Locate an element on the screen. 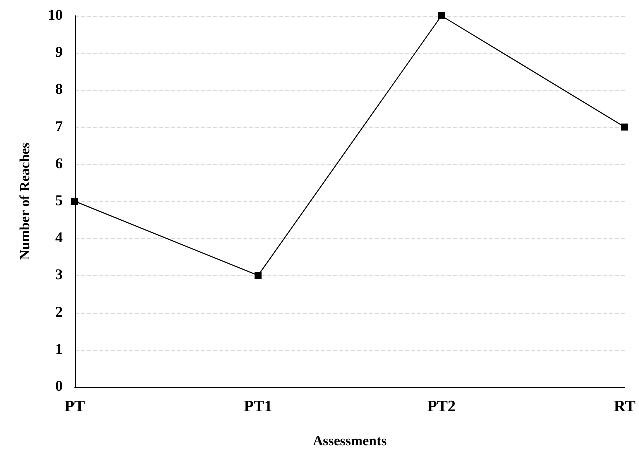  y-axis-title: Number of Reaches is located at coordinates (26, 201).